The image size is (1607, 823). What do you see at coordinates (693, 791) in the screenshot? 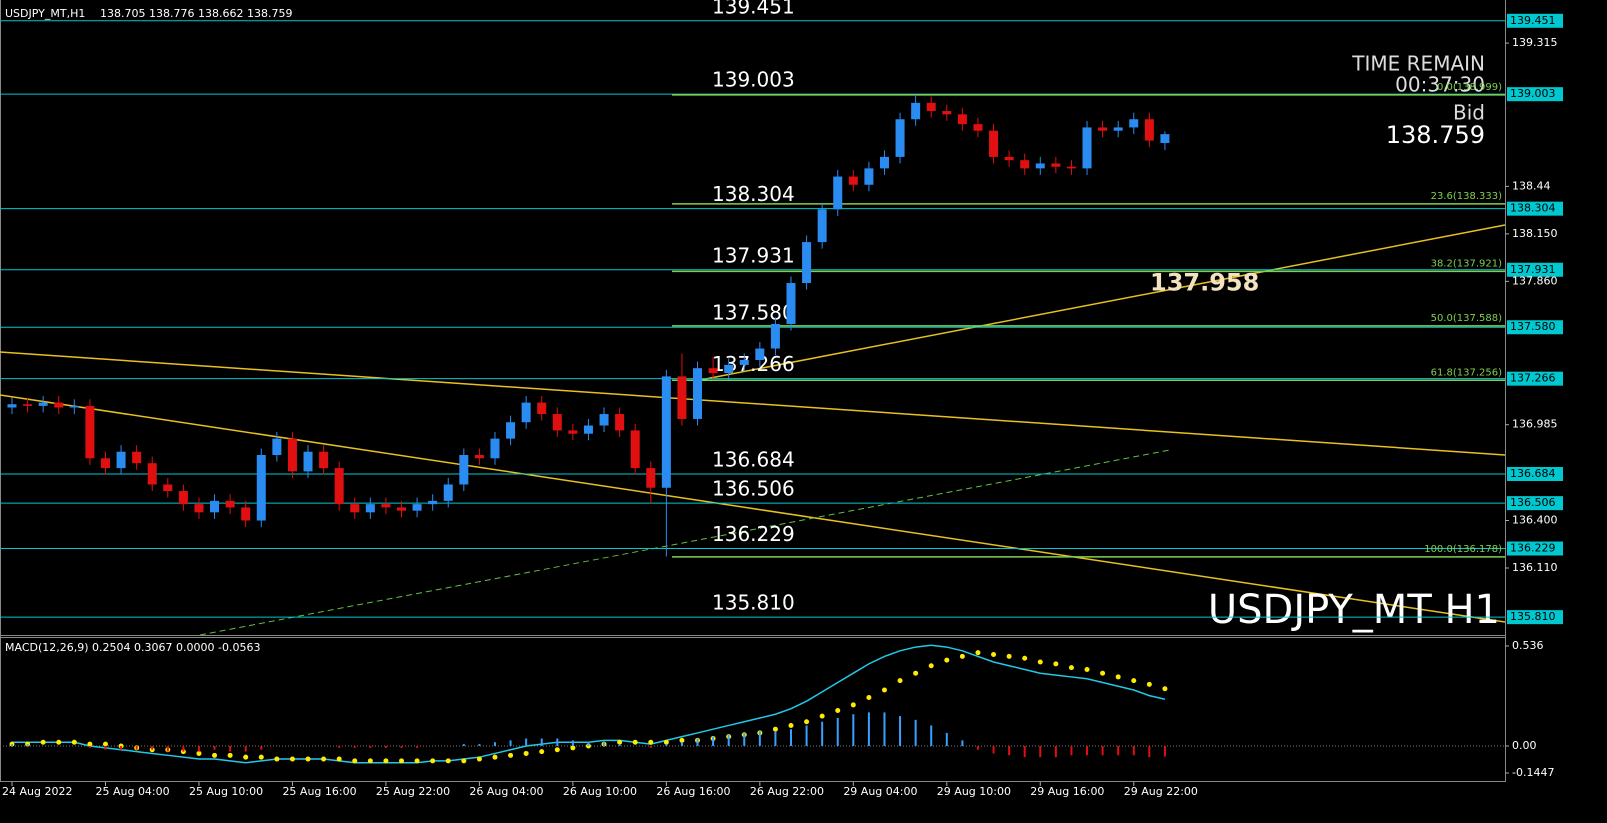
I see `x-tick-label: 26 Aug 16:00` at bounding box center [693, 791].